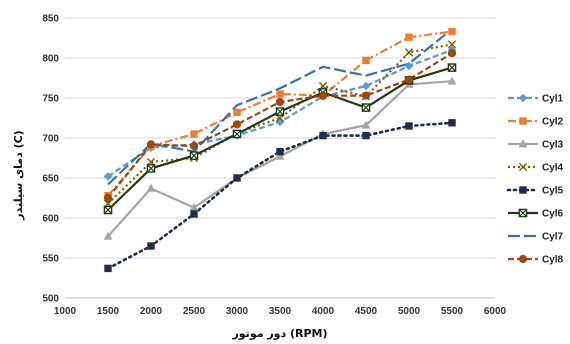  Describe the element at coordinates (50, 59) in the screenshot. I see `y-tick-label: 800` at that location.